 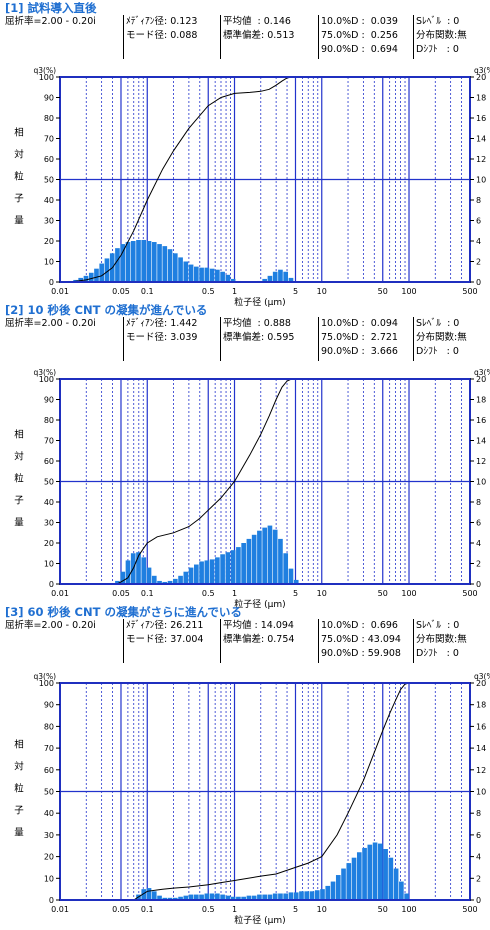 I want to click on y-tick-label-right: 12, so click(x=481, y=159).